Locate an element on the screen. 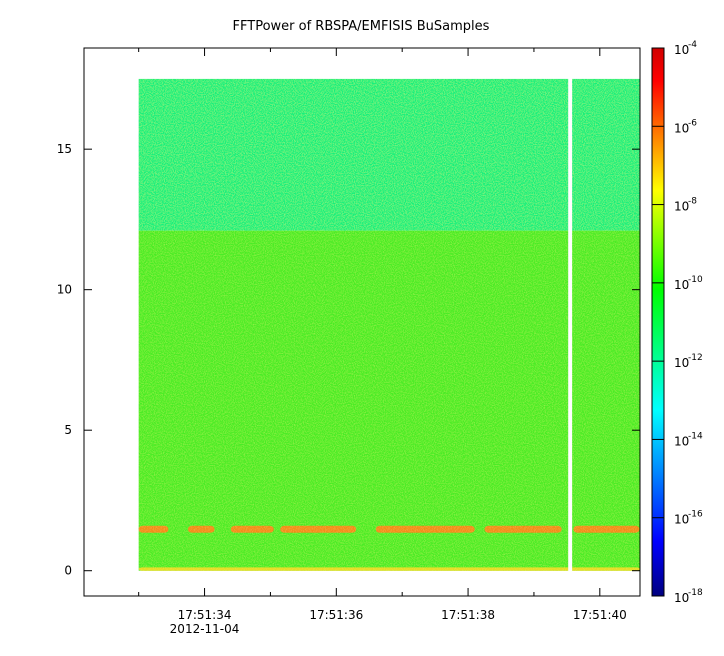 This screenshot has width=724, height=656. y-tick-label-5: 5 is located at coordinates (68, 430).